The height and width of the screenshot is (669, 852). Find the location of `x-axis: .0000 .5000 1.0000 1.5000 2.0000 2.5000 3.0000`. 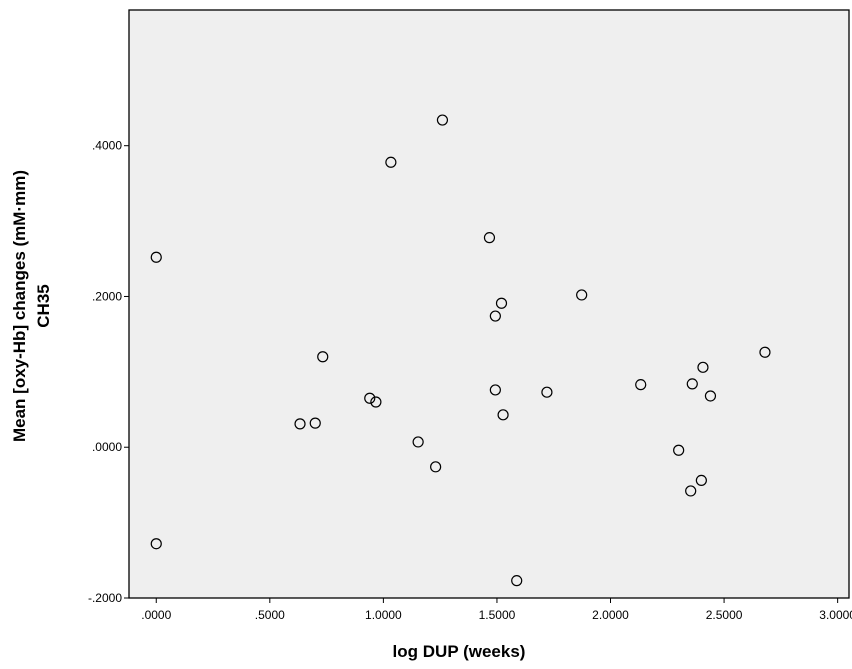

x-axis: .0000 .5000 1.0000 1.5000 2.0000 2.5000 3.0000 is located at coordinates (496, 610).